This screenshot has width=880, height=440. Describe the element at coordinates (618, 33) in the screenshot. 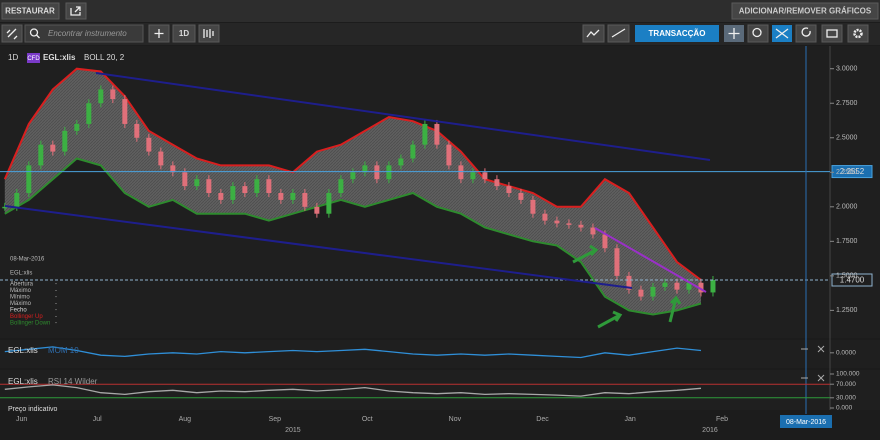

I see `draw-icon` at that location.